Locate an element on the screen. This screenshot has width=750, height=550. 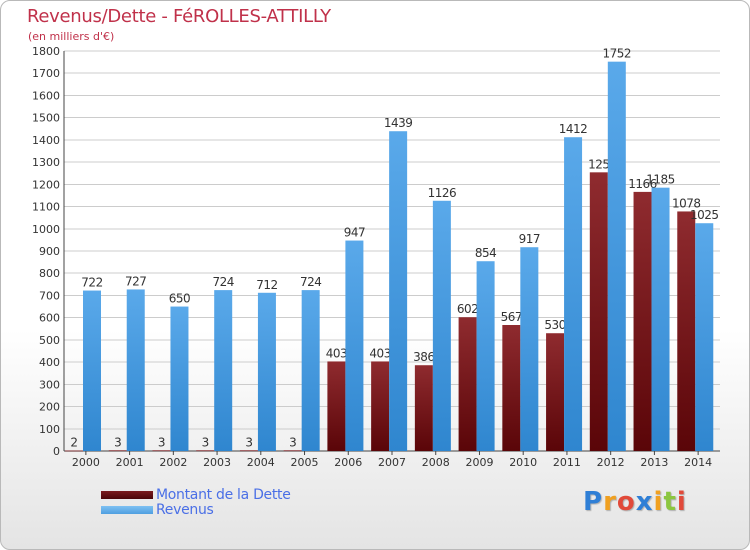
y-tick-label: 700 is located at coordinates (49, 295).